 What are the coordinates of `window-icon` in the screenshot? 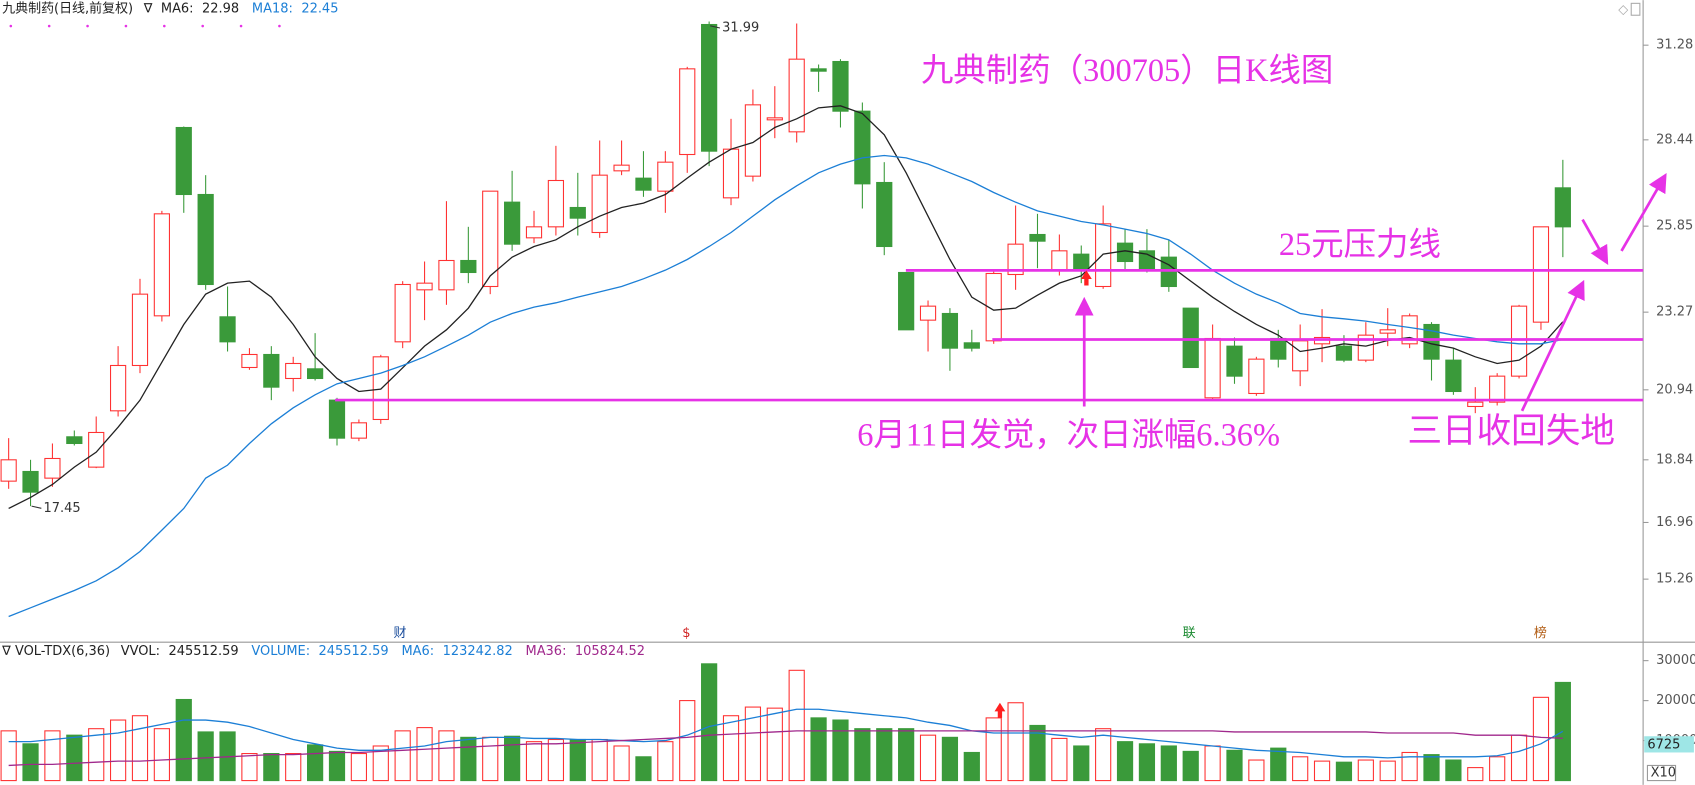 It's located at (1635, 9).